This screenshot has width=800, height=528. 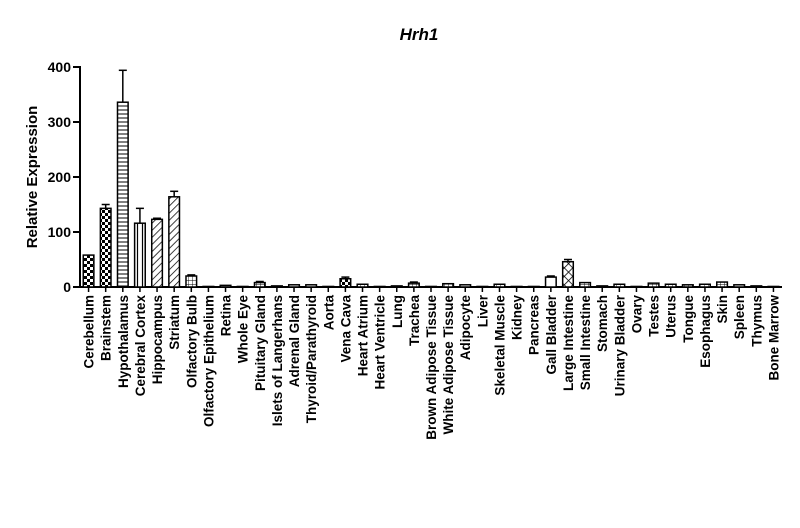 I want to click on x-tick-label: Lung, so click(x=397, y=311).